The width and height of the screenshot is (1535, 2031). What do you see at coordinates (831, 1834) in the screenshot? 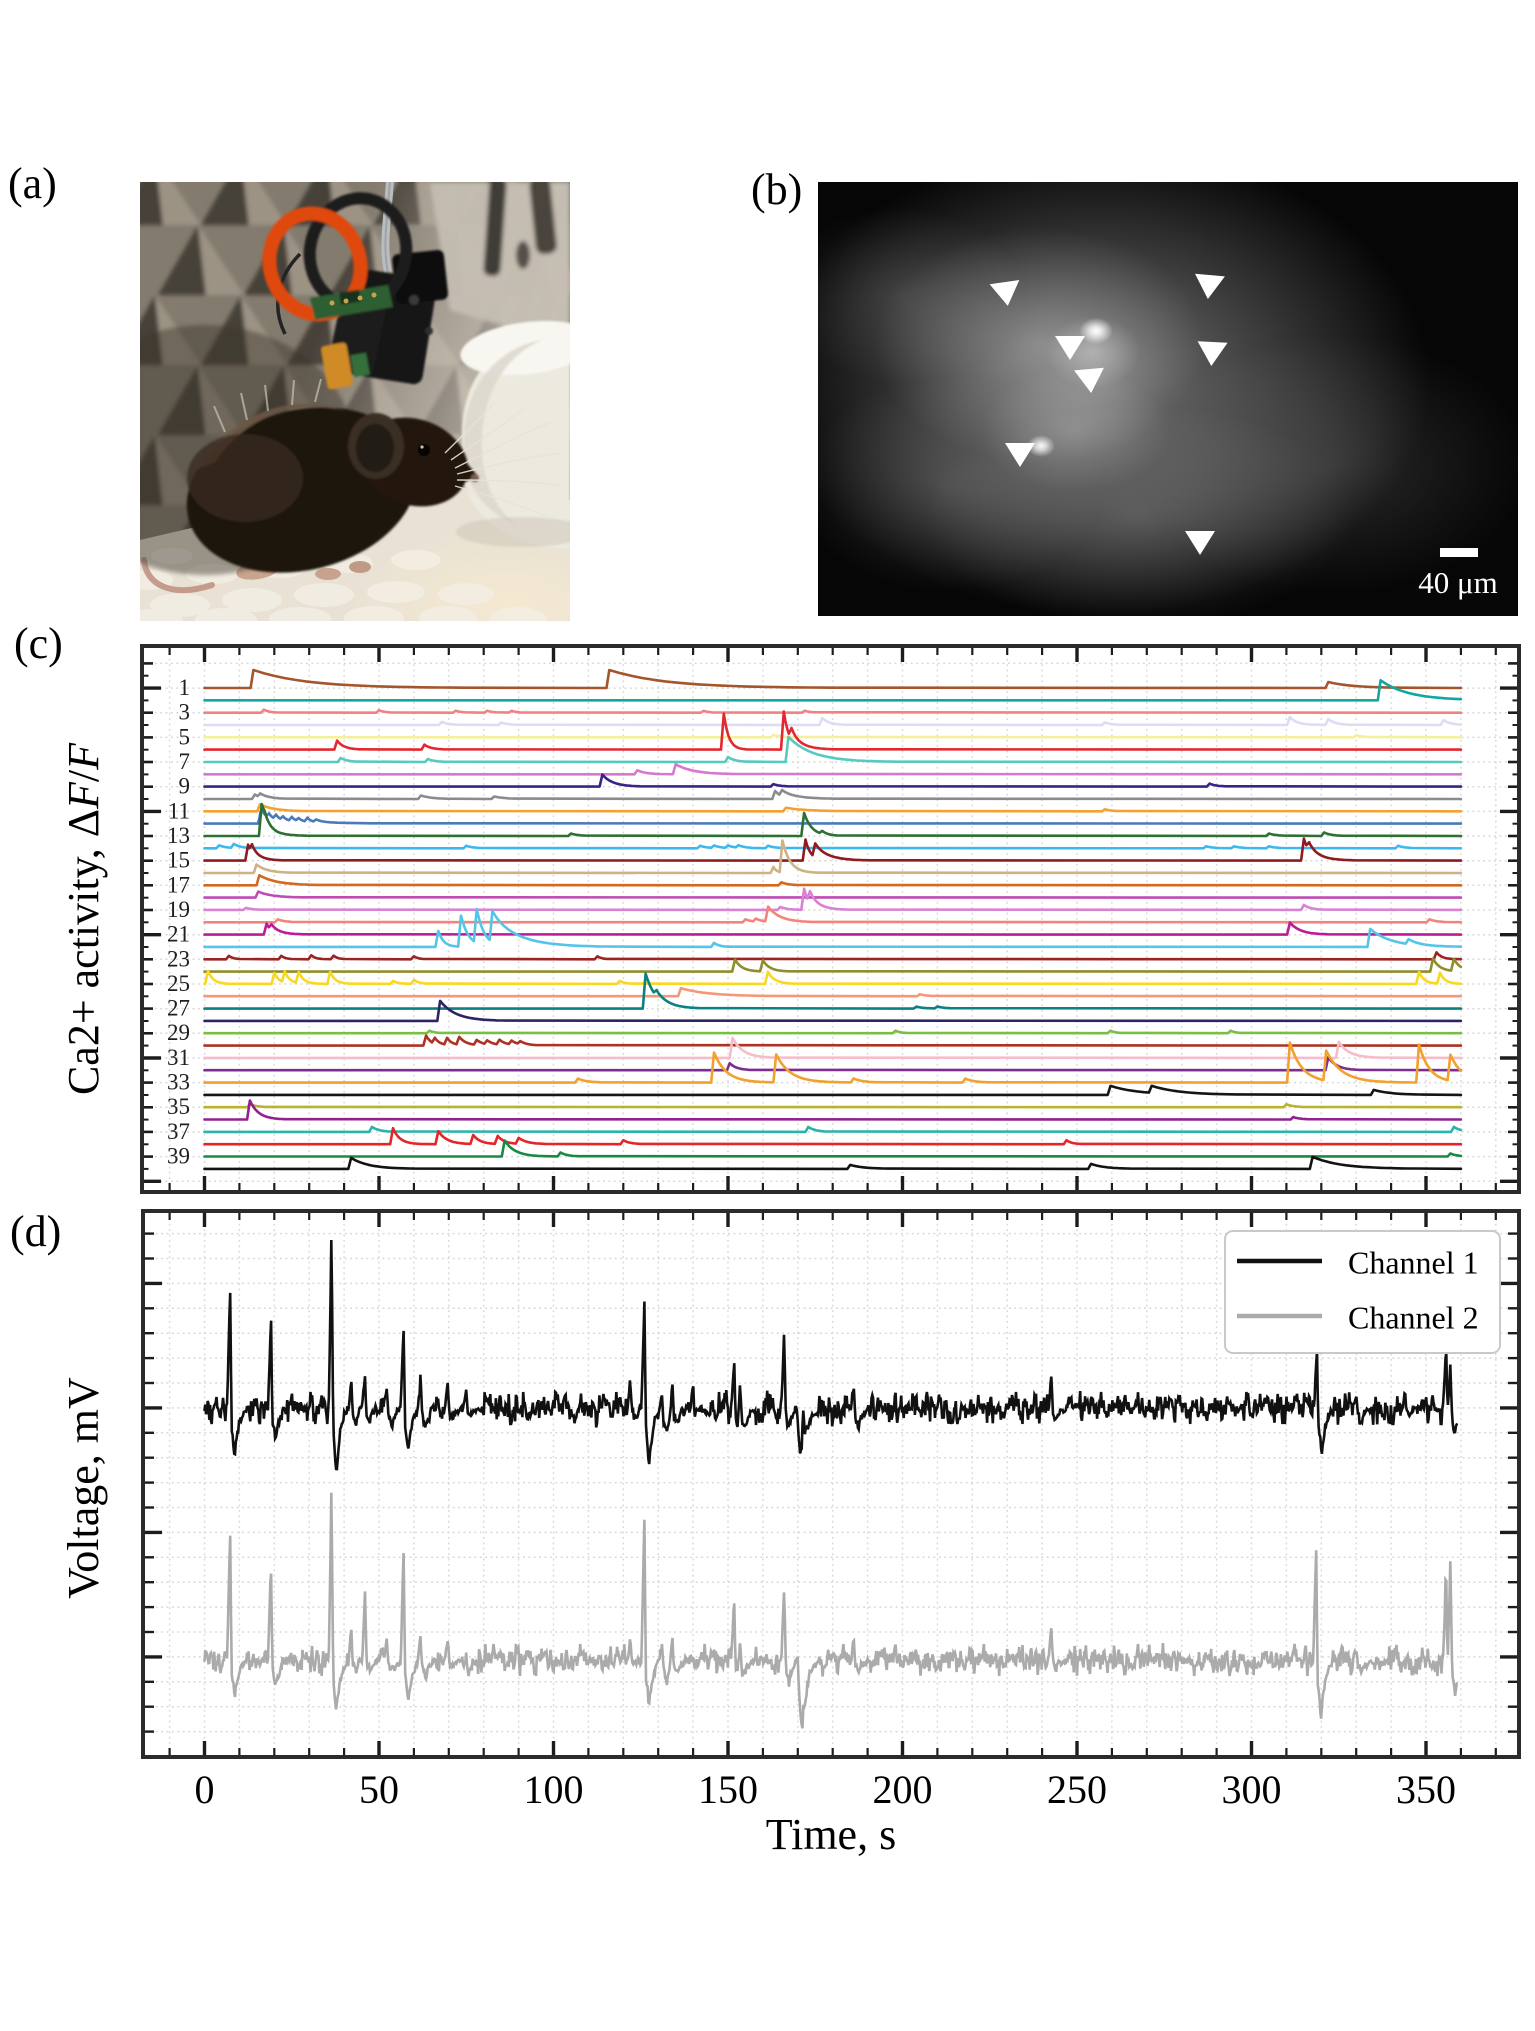
I see `svg-text: Time, s` at bounding box center [831, 1834].